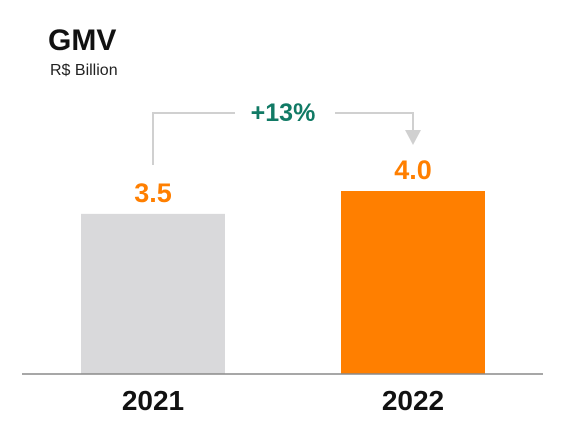 The width and height of the screenshot is (576, 434). Describe the element at coordinates (283, 181) in the screenshot. I see `value-label-group: 3.5 4.0` at that location.